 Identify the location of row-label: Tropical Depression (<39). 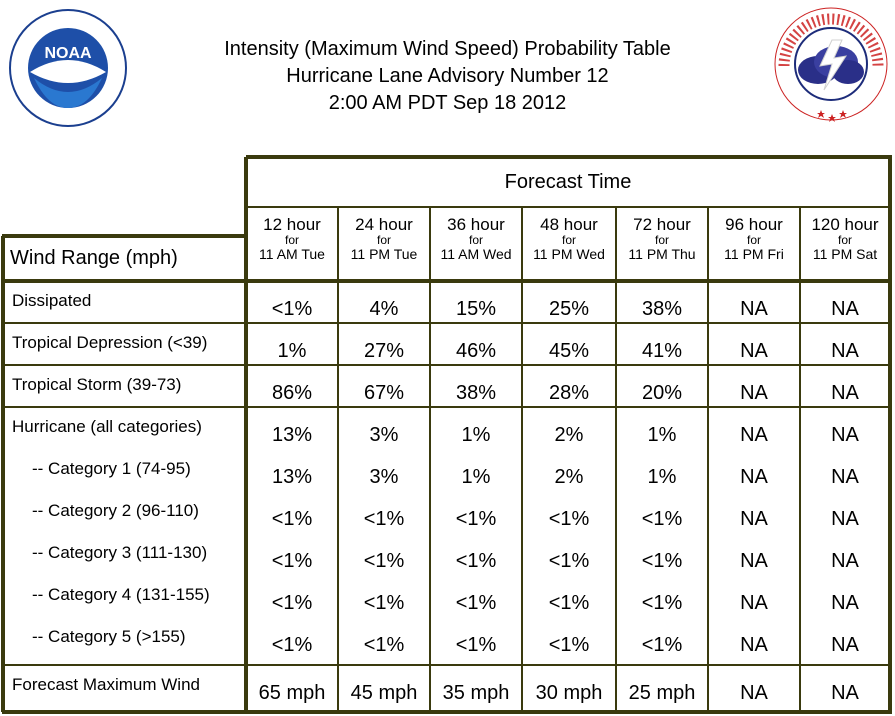
(110, 342).